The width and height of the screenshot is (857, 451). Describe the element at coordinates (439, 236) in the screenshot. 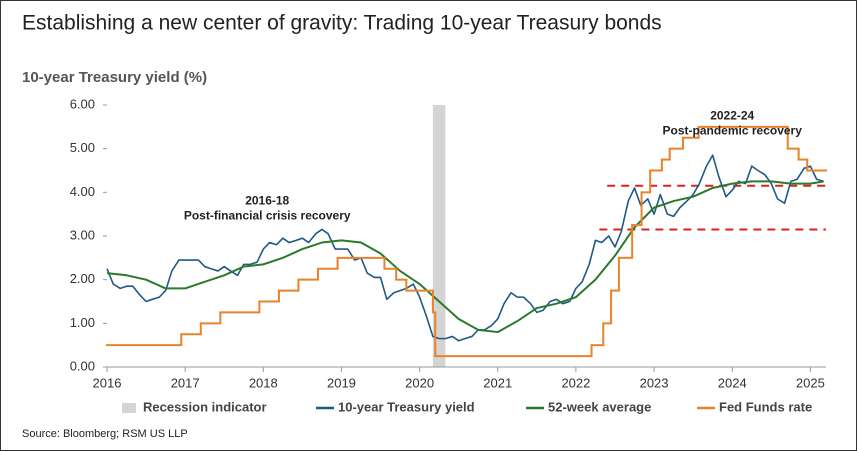

I see `recession-band` at that location.